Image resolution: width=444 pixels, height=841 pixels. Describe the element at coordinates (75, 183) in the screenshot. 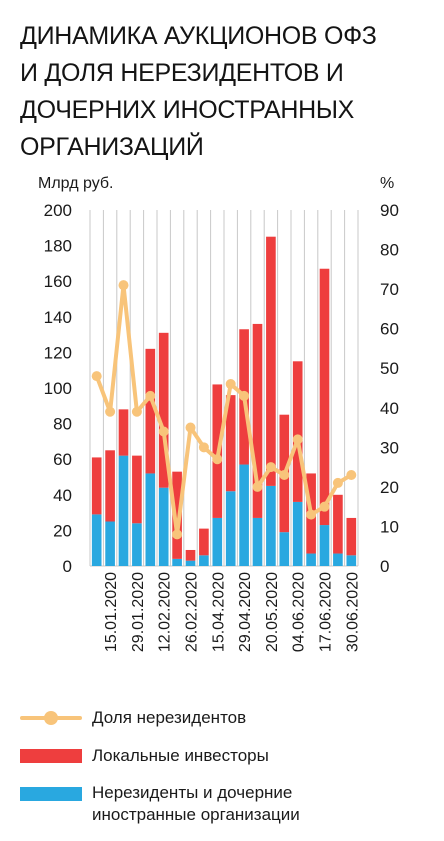

I see `y-axis-title: Млрд руб.` at that location.